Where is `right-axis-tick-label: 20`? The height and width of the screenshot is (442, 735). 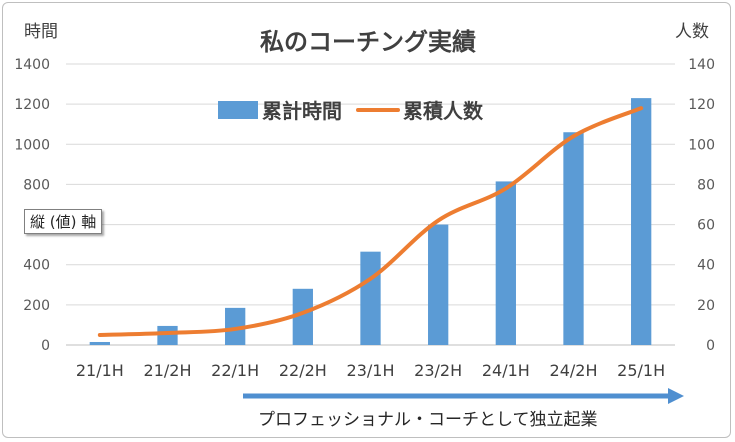
right-axis-tick-label: 20 is located at coordinates (706, 306).